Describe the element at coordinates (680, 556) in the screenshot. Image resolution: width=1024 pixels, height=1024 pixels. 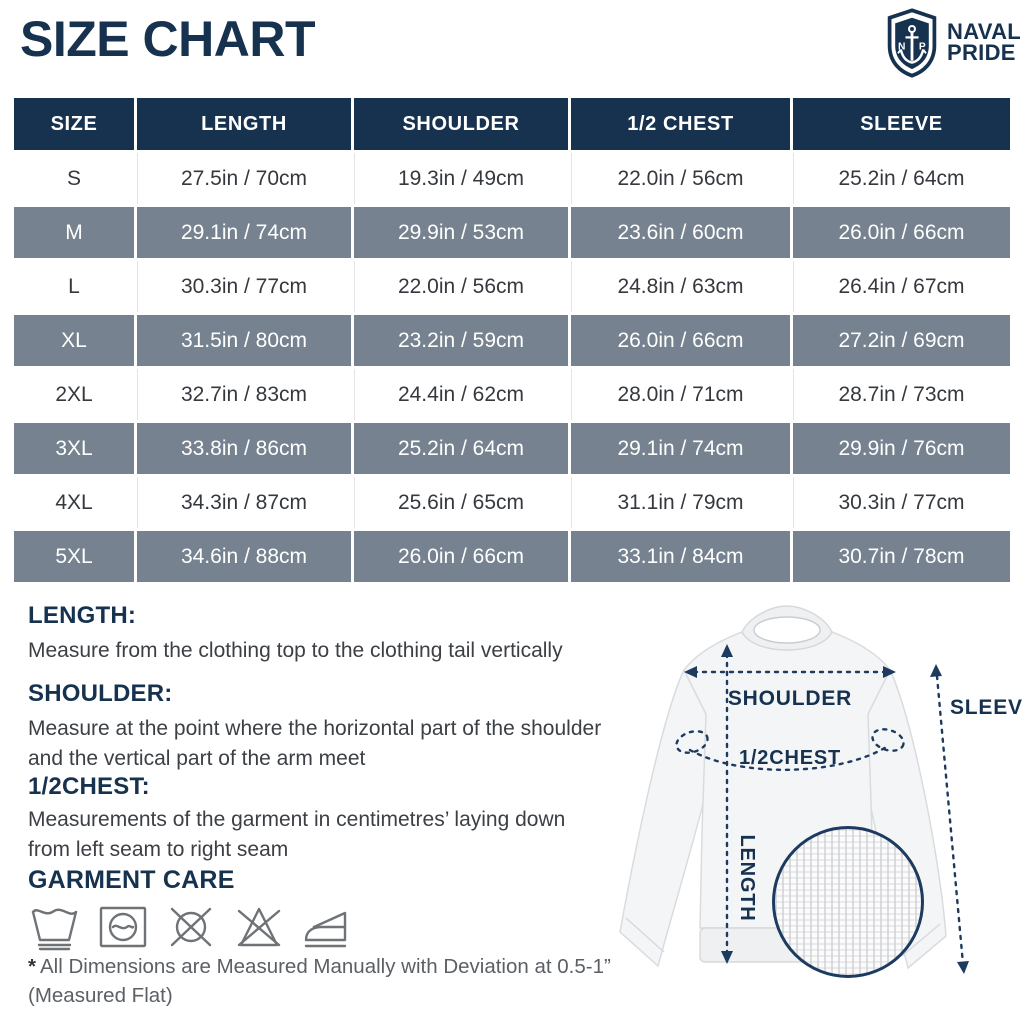
I see `cell-half-chest: 33.1in / 84cm` at that location.